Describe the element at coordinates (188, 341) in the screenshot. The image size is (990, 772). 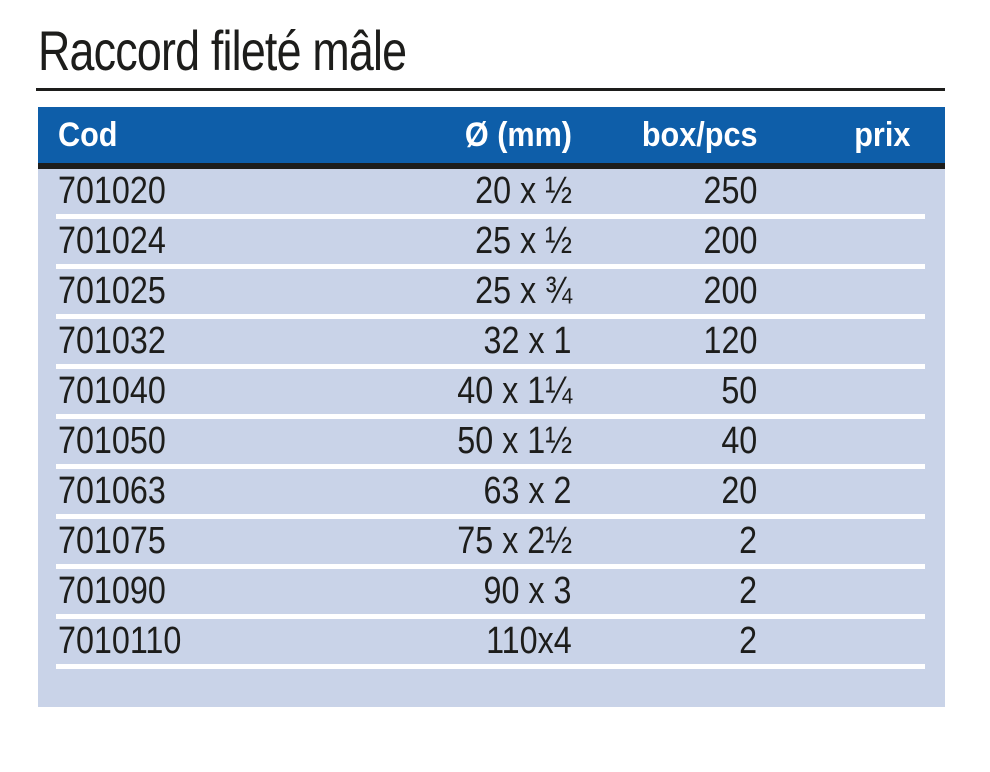
I see `cell-cod: 701032` at that location.